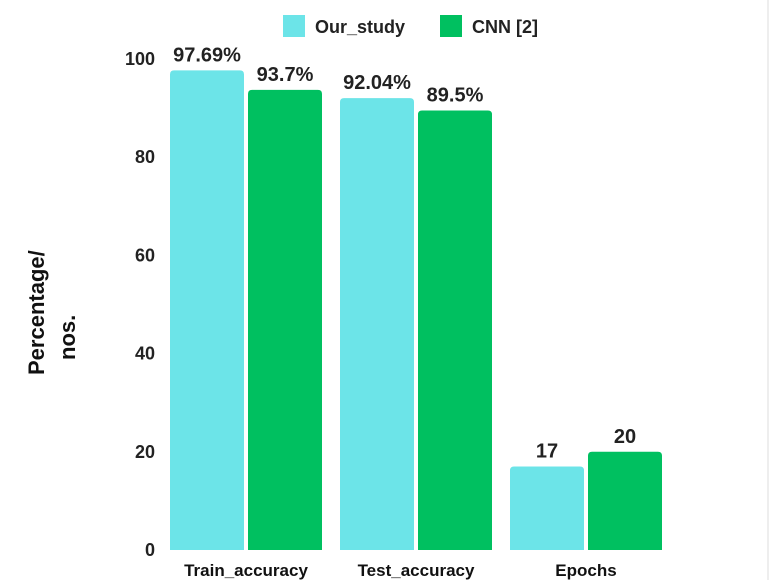  Describe the element at coordinates (140, 304) in the screenshot. I see `y-axis-ticks: 0 20 40 60 80 100` at that location.